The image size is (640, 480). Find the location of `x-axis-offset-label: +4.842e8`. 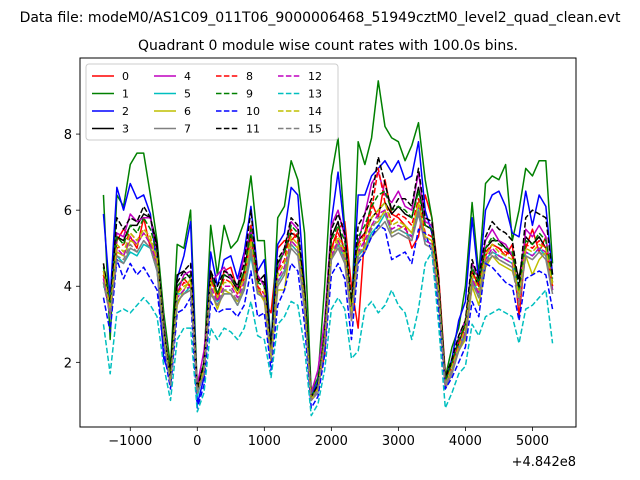

x-axis-offset-label: +4.842e8 is located at coordinates (544, 462).